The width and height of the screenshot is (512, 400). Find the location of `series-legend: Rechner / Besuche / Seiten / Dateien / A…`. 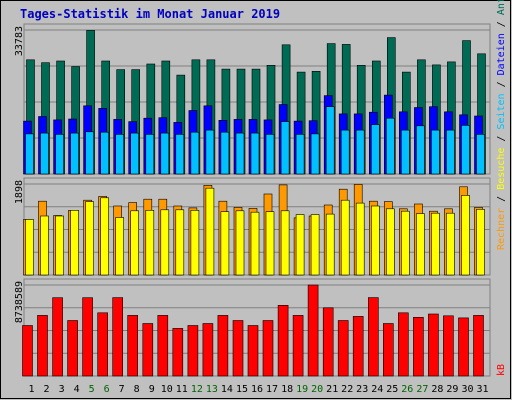

series-legend: Rechner / Besuche / Seiten / Dateien / A… is located at coordinates (501, 125).